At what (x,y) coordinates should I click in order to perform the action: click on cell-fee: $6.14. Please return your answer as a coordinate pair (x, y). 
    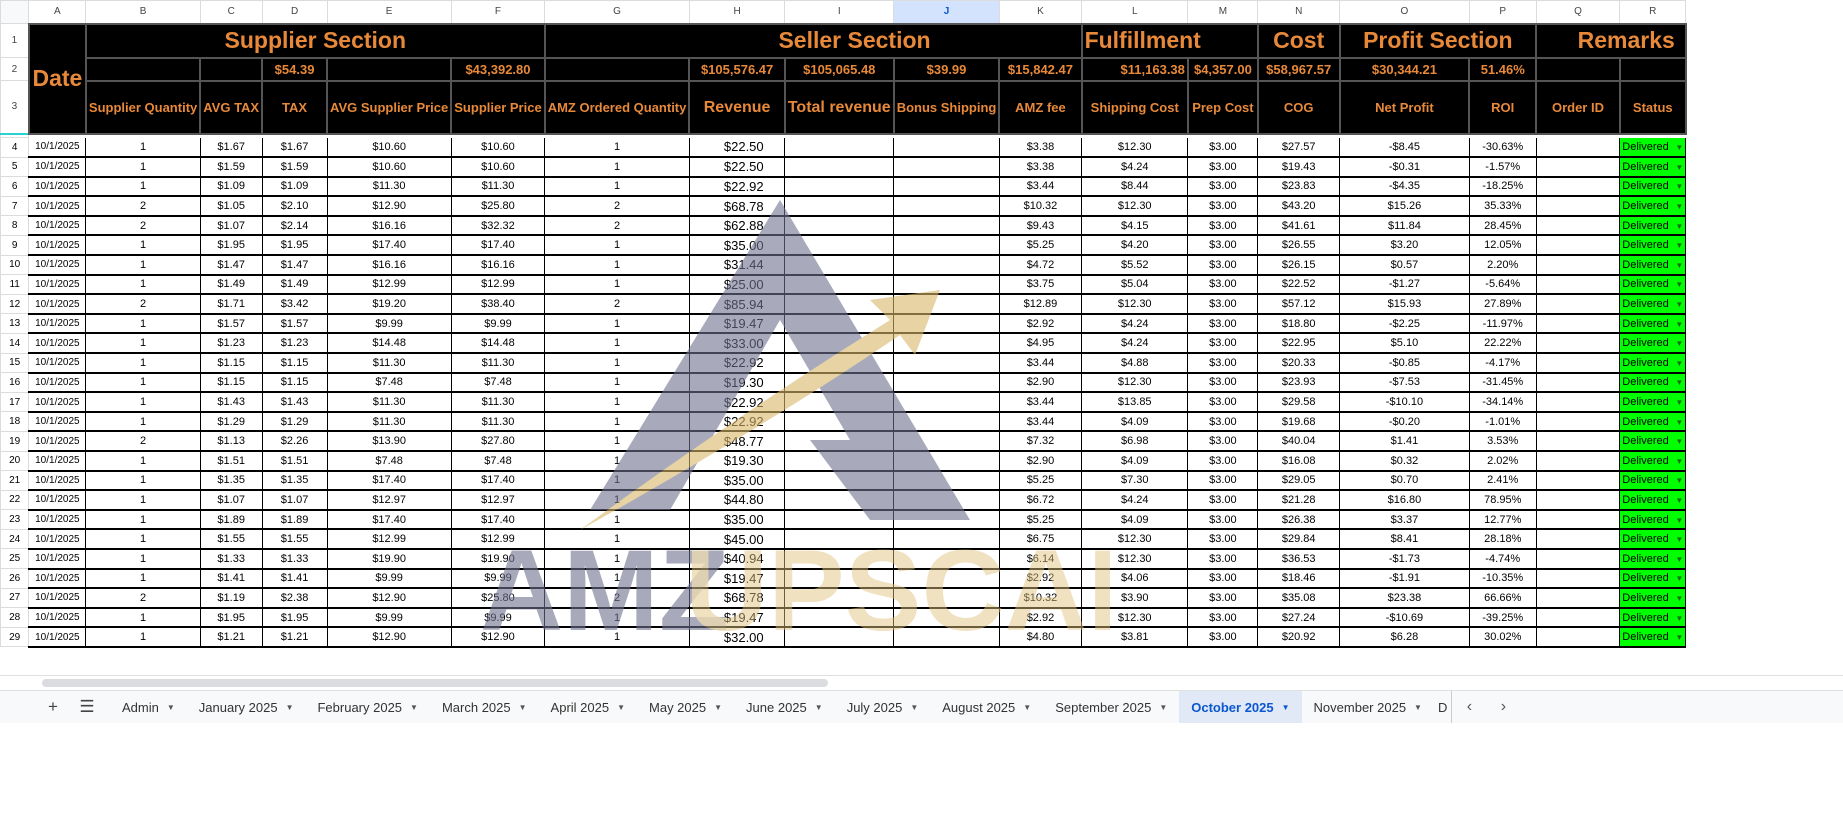
    Looking at the image, I should click on (1040, 559).